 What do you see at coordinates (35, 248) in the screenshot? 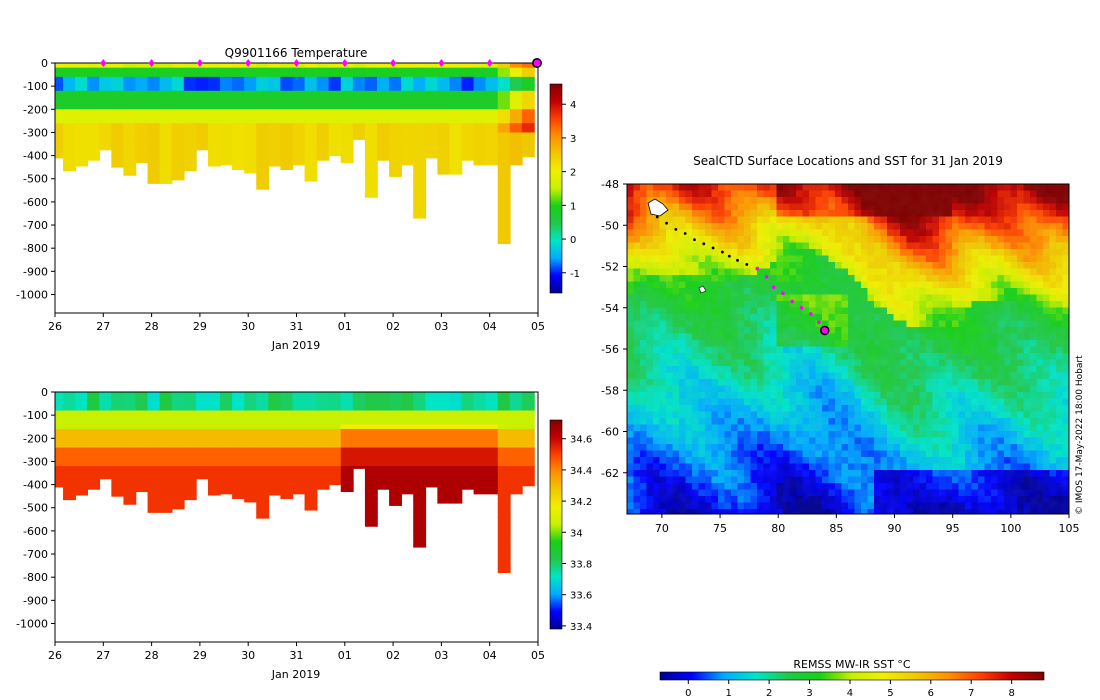
I see `y-tick-label: -800` at bounding box center [35, 248].